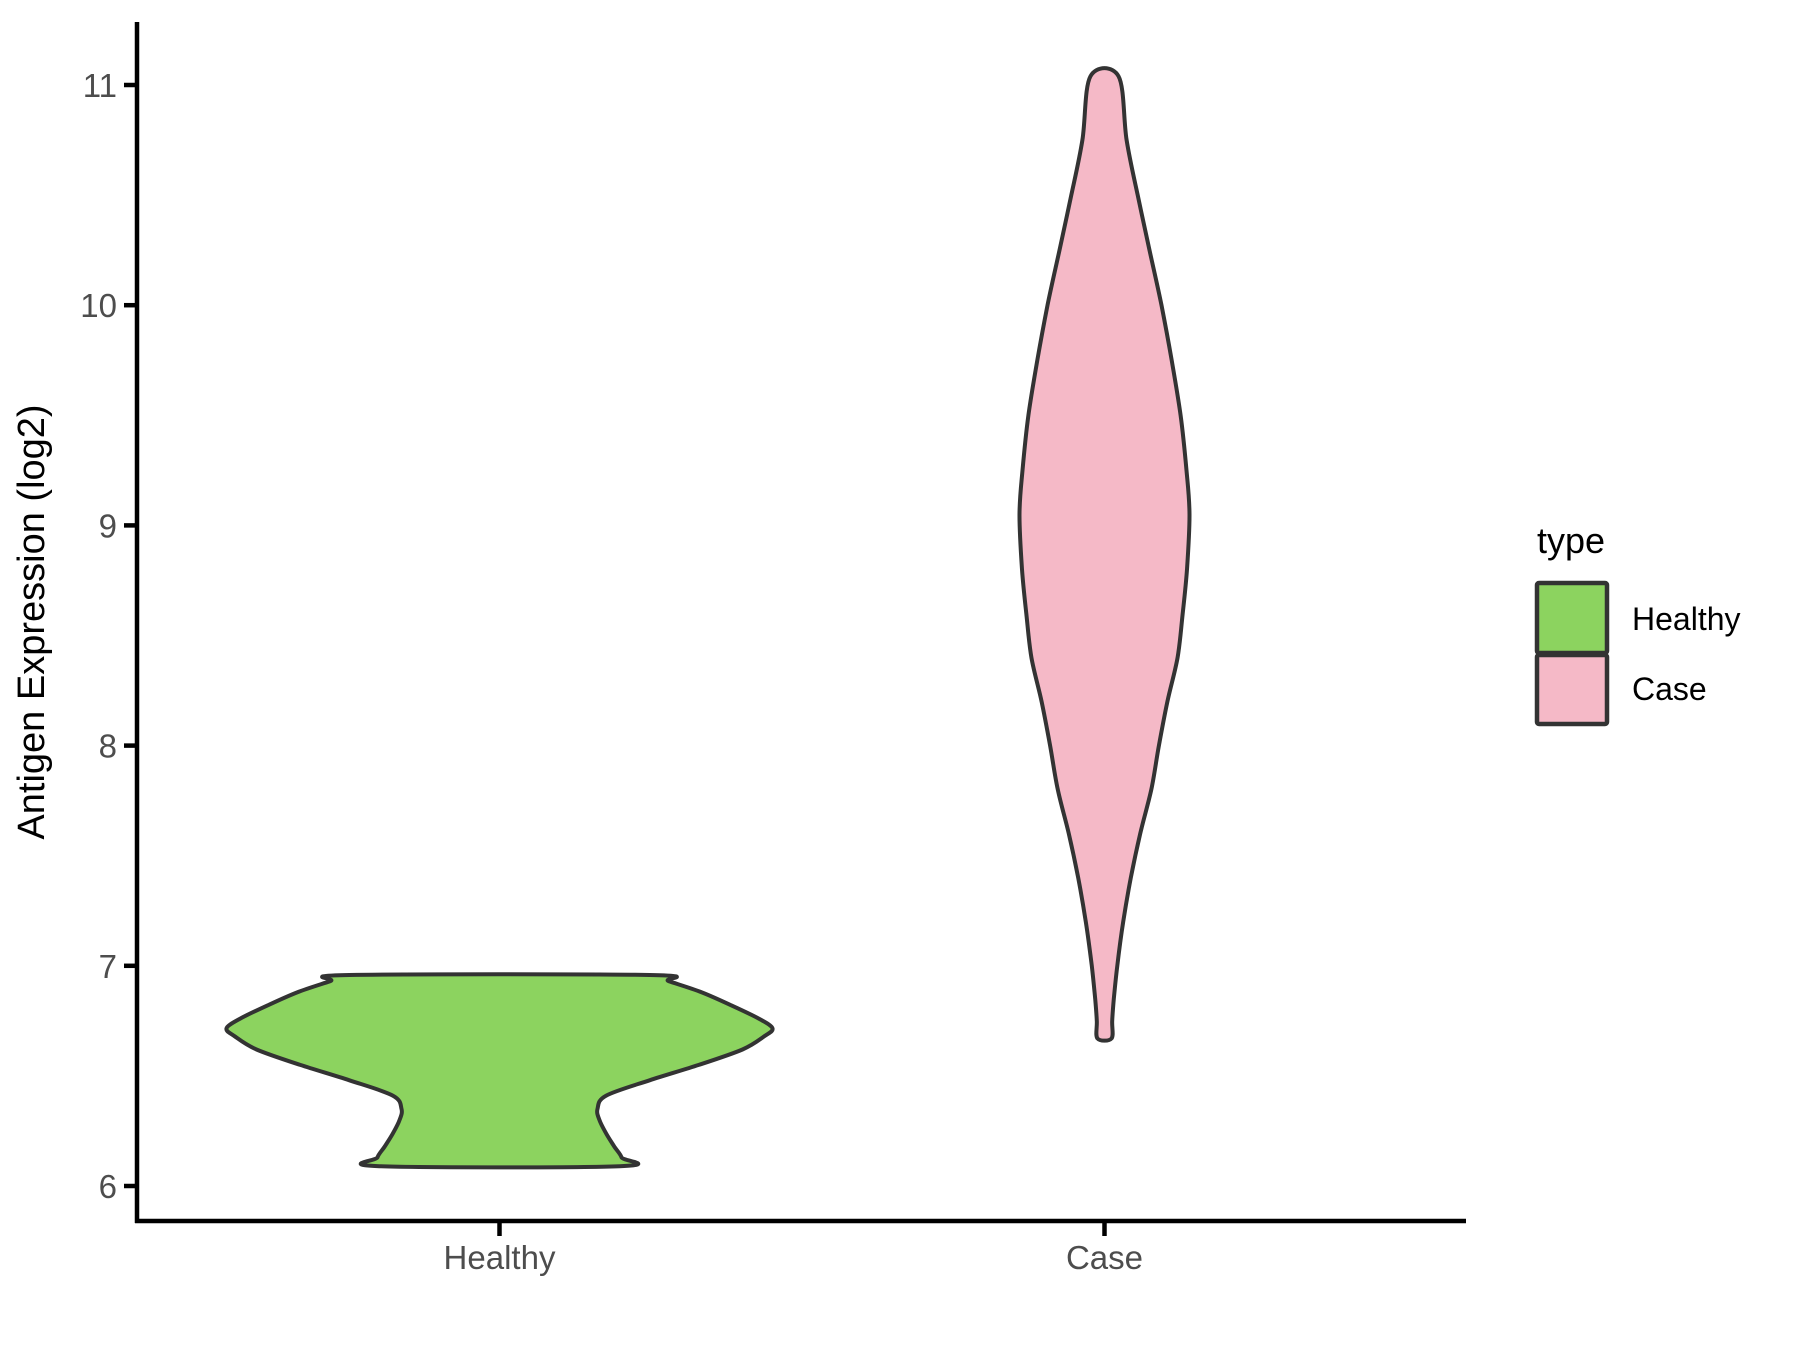  I want to click on y-tick-label: 6, so click(108, 1186).